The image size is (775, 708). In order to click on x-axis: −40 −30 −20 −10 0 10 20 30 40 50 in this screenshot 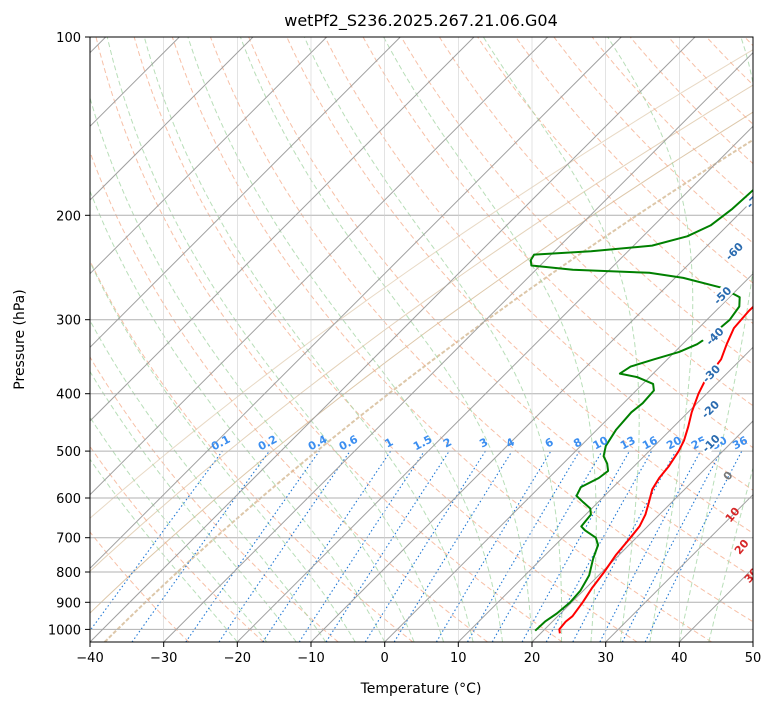, I will do `click(418, 654)`.